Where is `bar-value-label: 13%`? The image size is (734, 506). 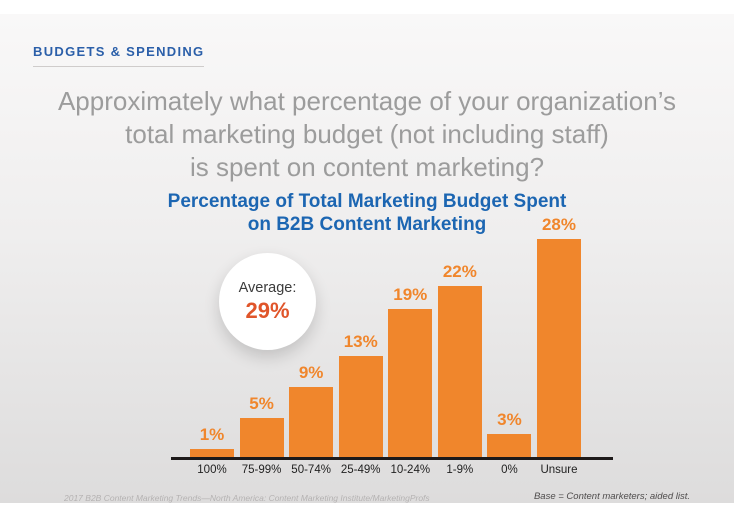 bar-value-label: 13% is located at coordinates (360, 341).